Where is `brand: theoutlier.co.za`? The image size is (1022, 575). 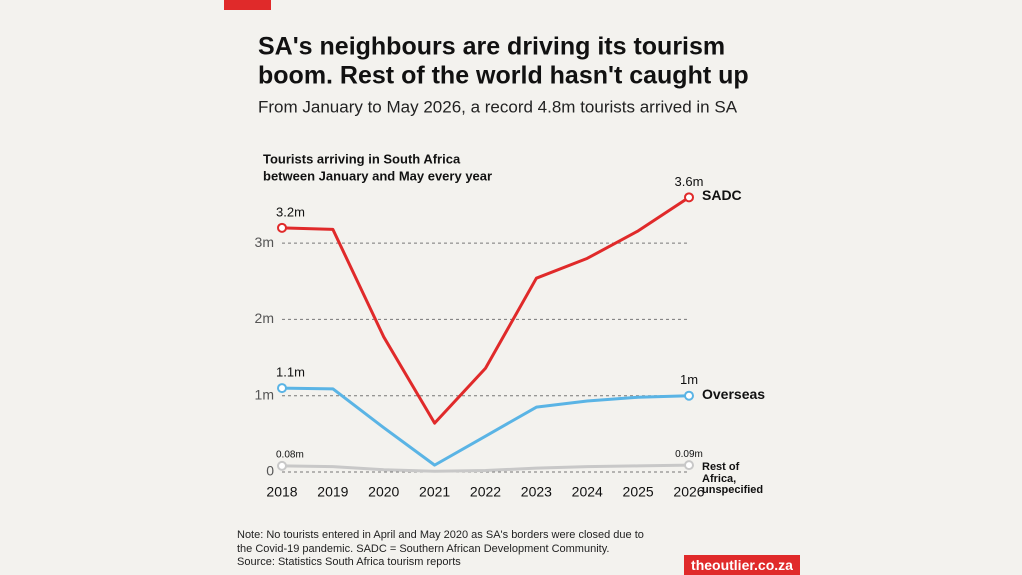
brand: theoutlier.co.za is located at coordinates (742, 565).